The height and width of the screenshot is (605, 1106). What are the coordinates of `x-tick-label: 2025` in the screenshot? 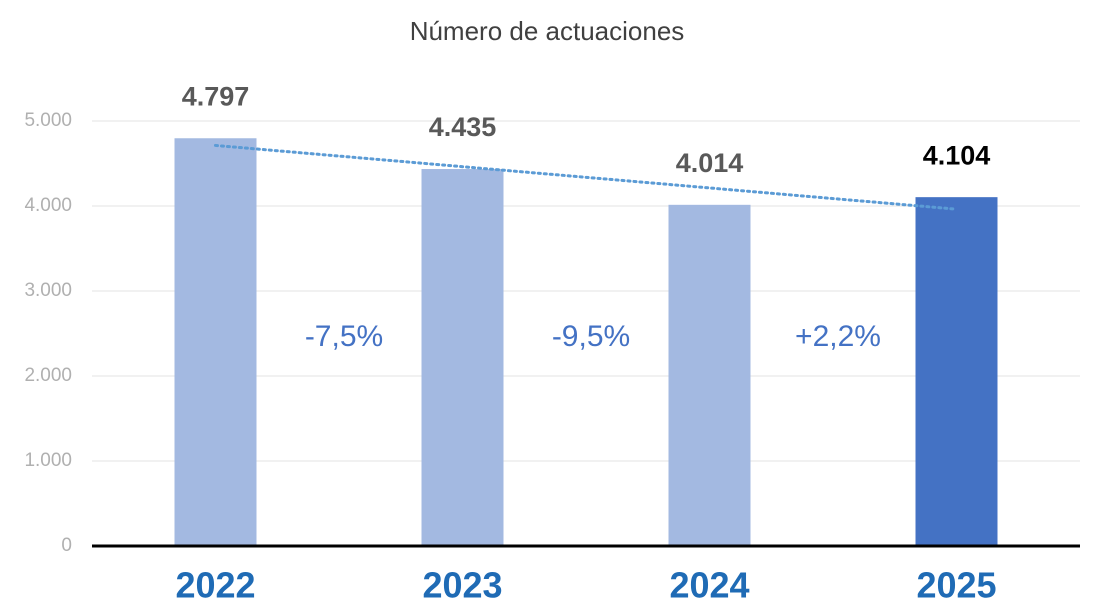 It's located at (956, 585).